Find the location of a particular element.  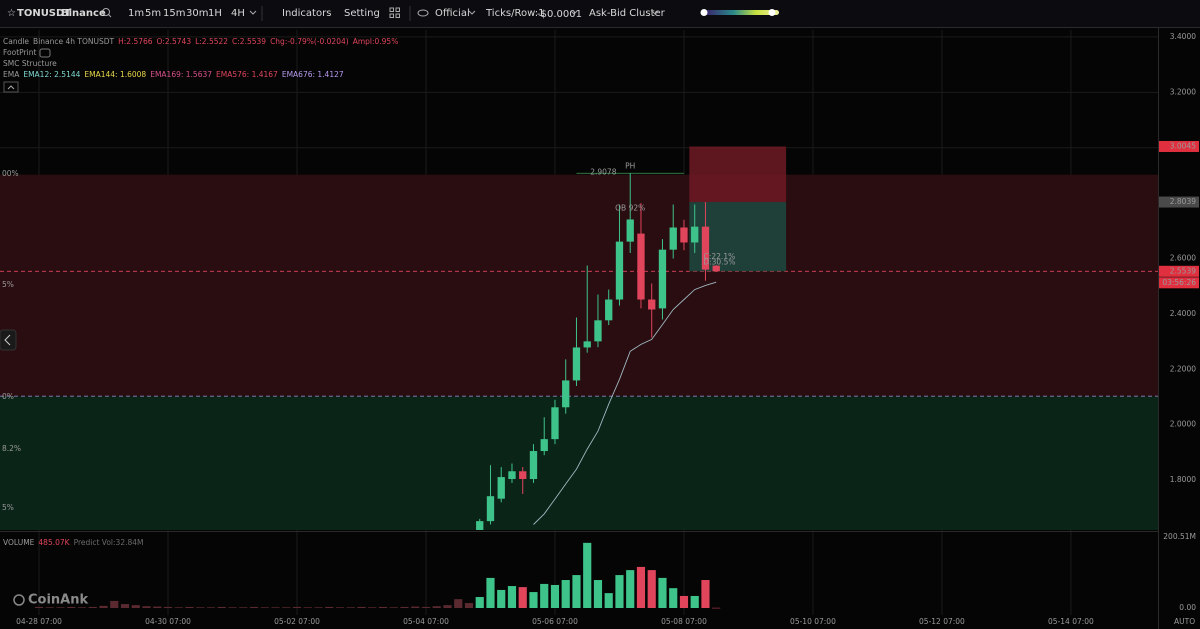

x-tick-label: 05-10 07:00 is located at coordinates (813, 621).